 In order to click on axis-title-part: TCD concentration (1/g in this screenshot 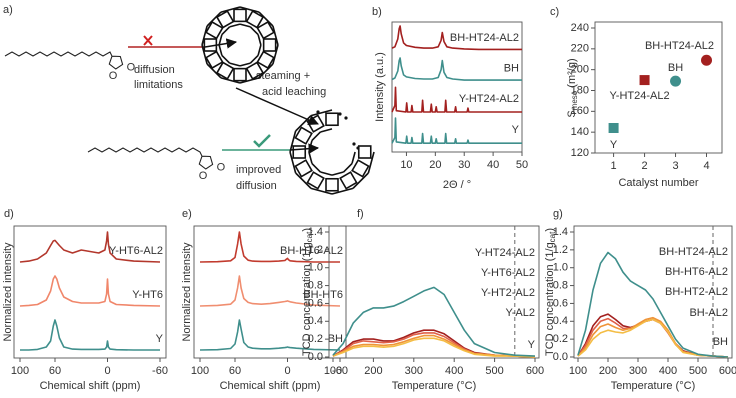, I will do `click(307, 299)`.